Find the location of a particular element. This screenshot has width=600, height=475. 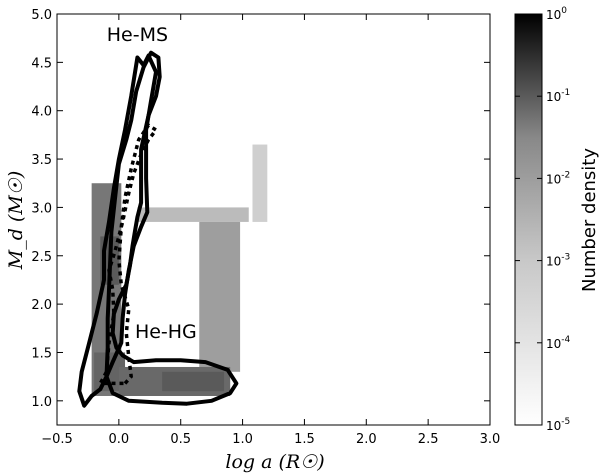

x-tick-label: 2.0 is located at coordinates (366, 439).